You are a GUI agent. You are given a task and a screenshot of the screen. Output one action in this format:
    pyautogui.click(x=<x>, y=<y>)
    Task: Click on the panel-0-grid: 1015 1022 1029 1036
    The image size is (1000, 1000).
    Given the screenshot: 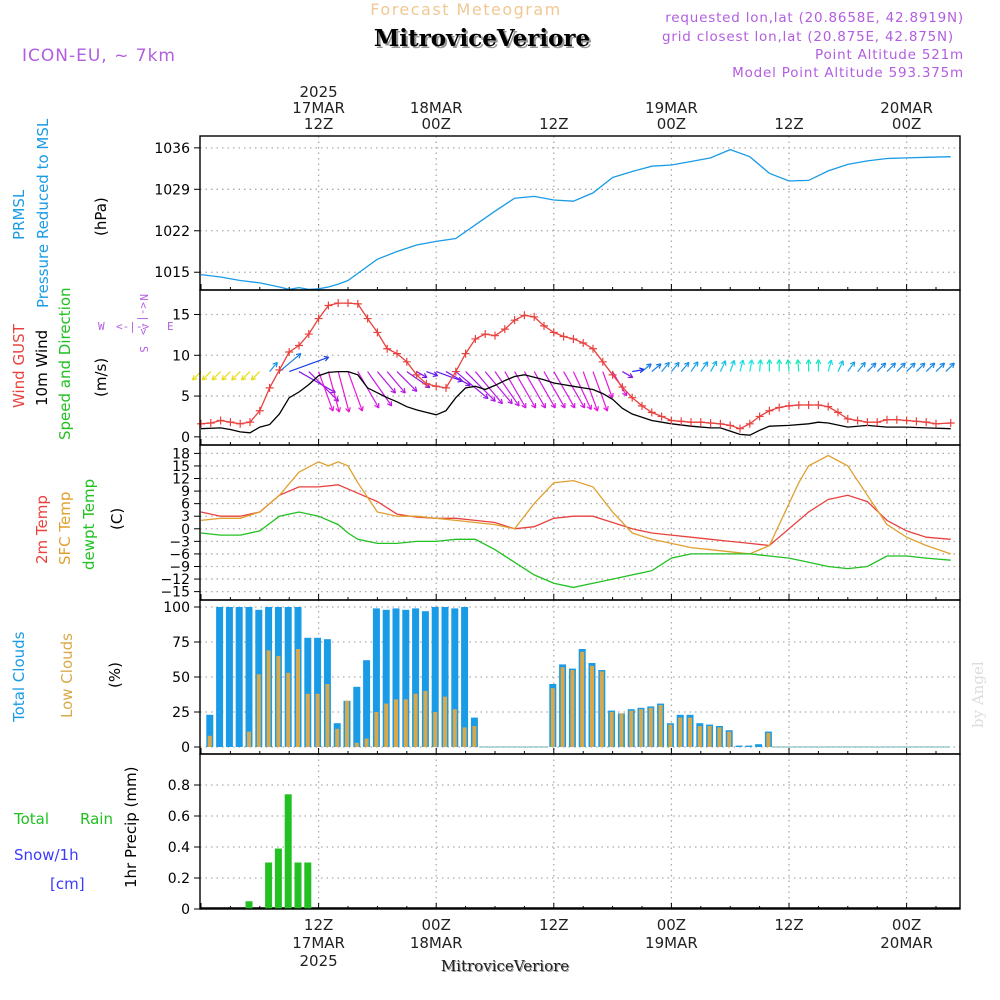 What is the action you would take?
    pyautogui.click(x=557, y=213)
    